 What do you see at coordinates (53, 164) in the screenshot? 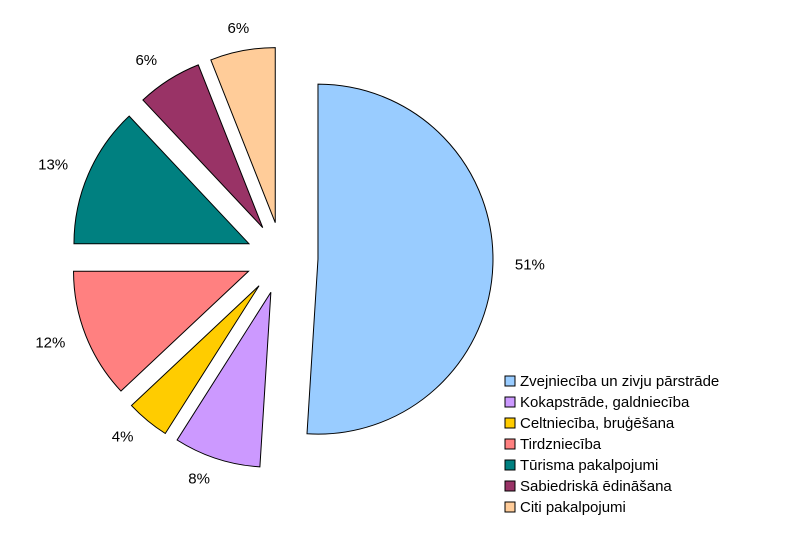
I see `data-label: 13%` at bounding box center [53, 164].